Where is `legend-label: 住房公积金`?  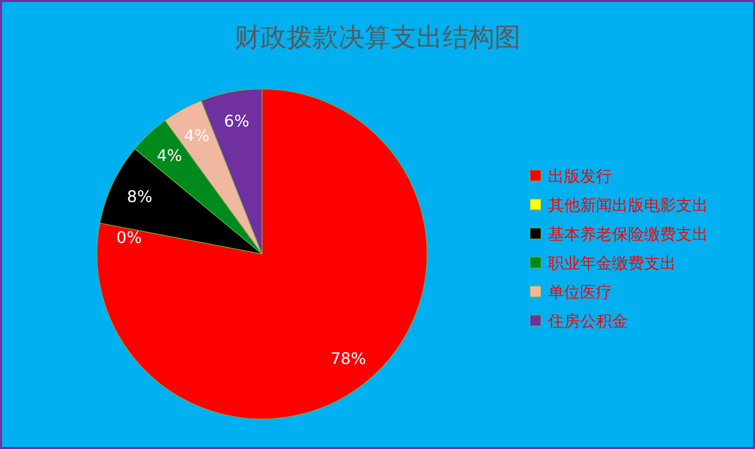 legend-label: 住房公积金 is located at coordinates (587, 321).